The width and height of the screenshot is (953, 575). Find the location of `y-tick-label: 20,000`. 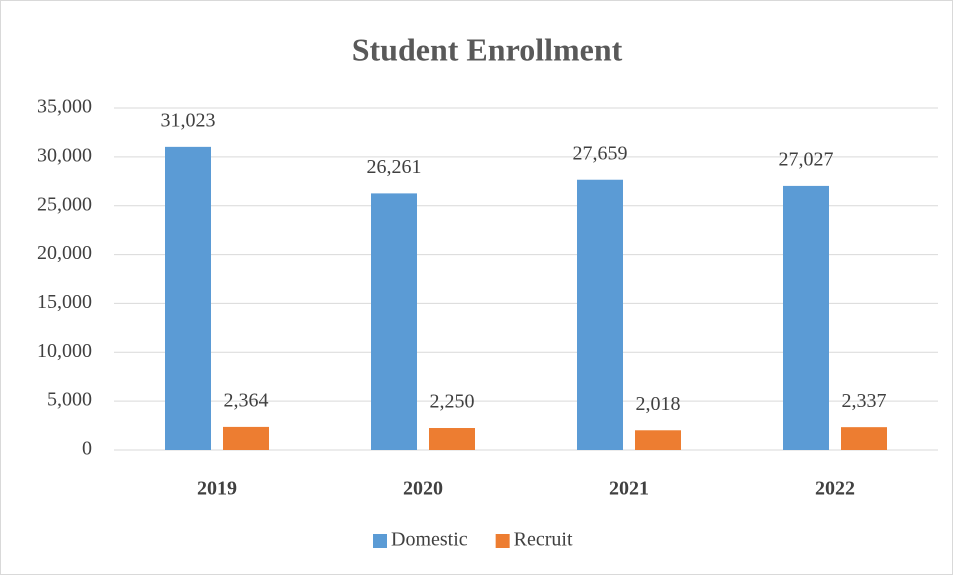

y-tick-label: 20,000 is located at coordinates (64, 253).